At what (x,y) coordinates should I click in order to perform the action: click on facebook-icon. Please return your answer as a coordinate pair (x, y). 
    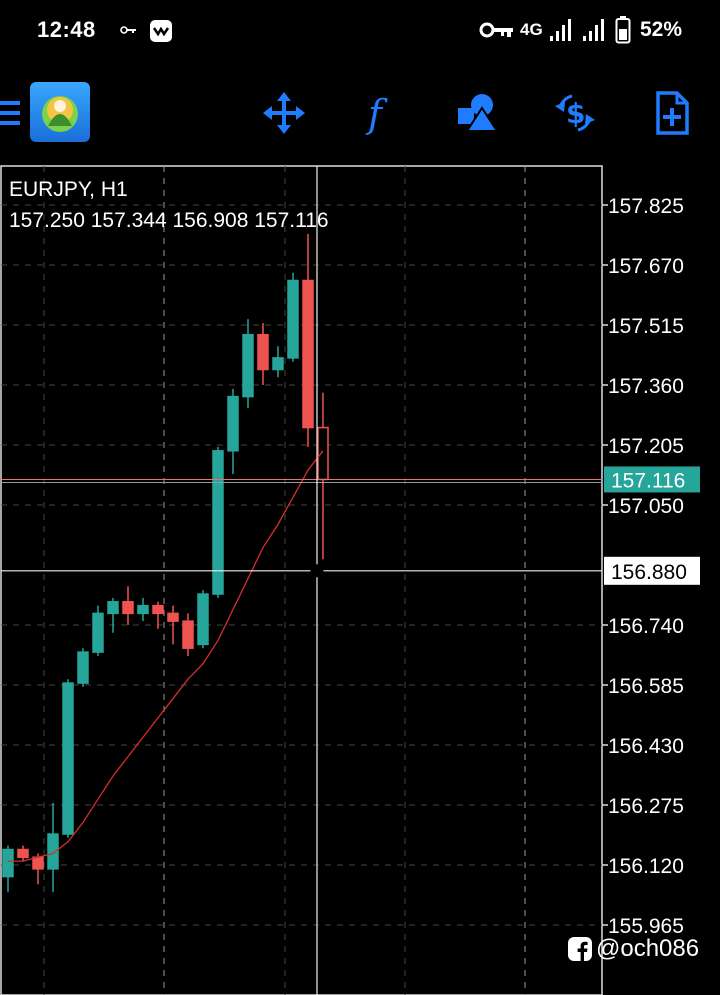
    Looking at the image, I should click on (580, 949).